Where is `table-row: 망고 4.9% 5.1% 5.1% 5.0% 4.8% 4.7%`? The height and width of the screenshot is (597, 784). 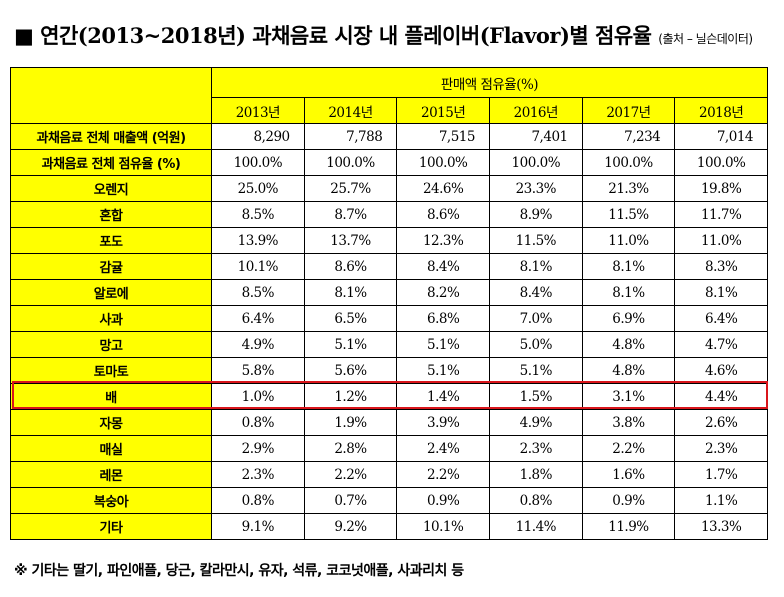 table-row: 망고 4.9% 5.1% 5.1% 5.0% 4.8% 4.7% is located at coordinates (389, 344).